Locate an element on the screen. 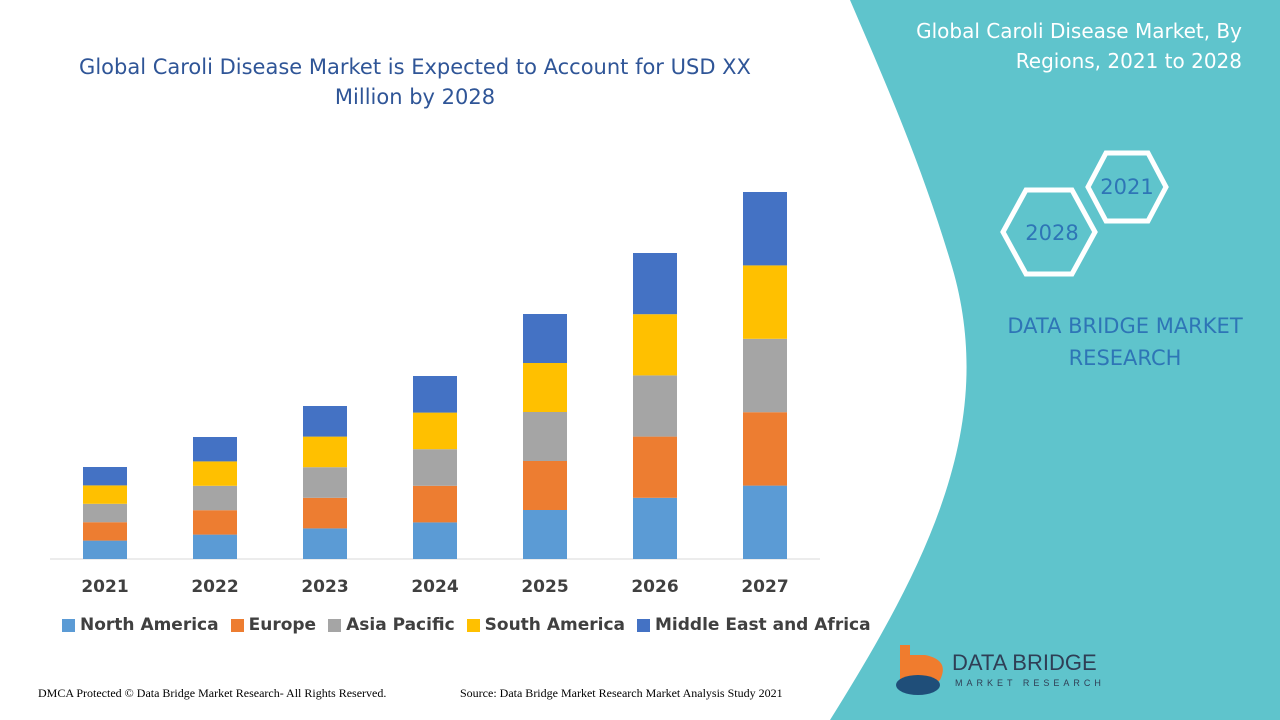  legend-item: Asia Pacific is located at coordinates (391, 625).